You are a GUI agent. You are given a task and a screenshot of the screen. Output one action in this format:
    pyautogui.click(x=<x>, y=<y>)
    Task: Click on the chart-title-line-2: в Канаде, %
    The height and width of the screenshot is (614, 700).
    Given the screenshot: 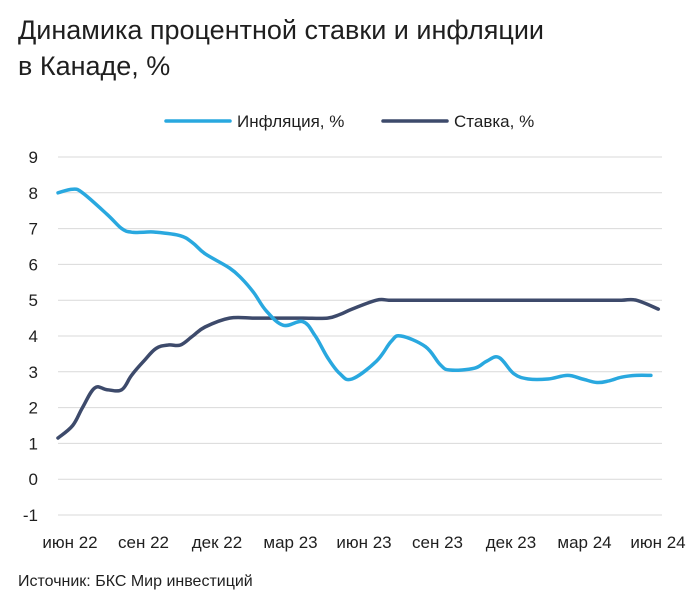 What is the action you would take?
    pyautogui.click(x=94, y=66)
    